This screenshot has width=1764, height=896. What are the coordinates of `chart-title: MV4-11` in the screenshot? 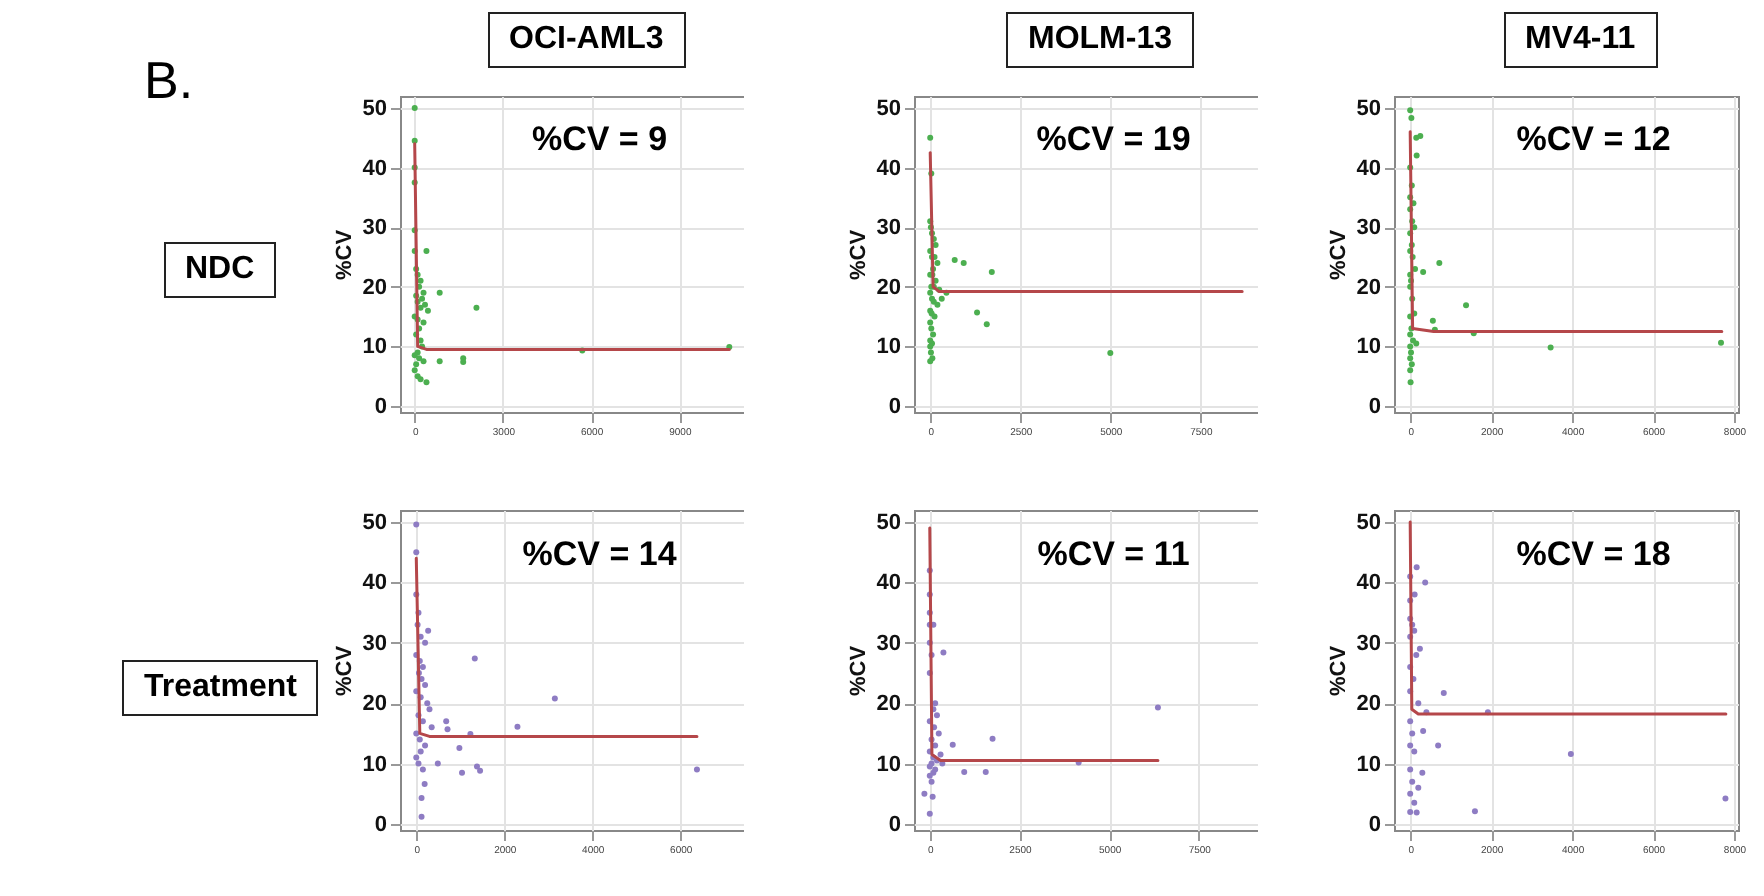 It's located at (1580, 40).